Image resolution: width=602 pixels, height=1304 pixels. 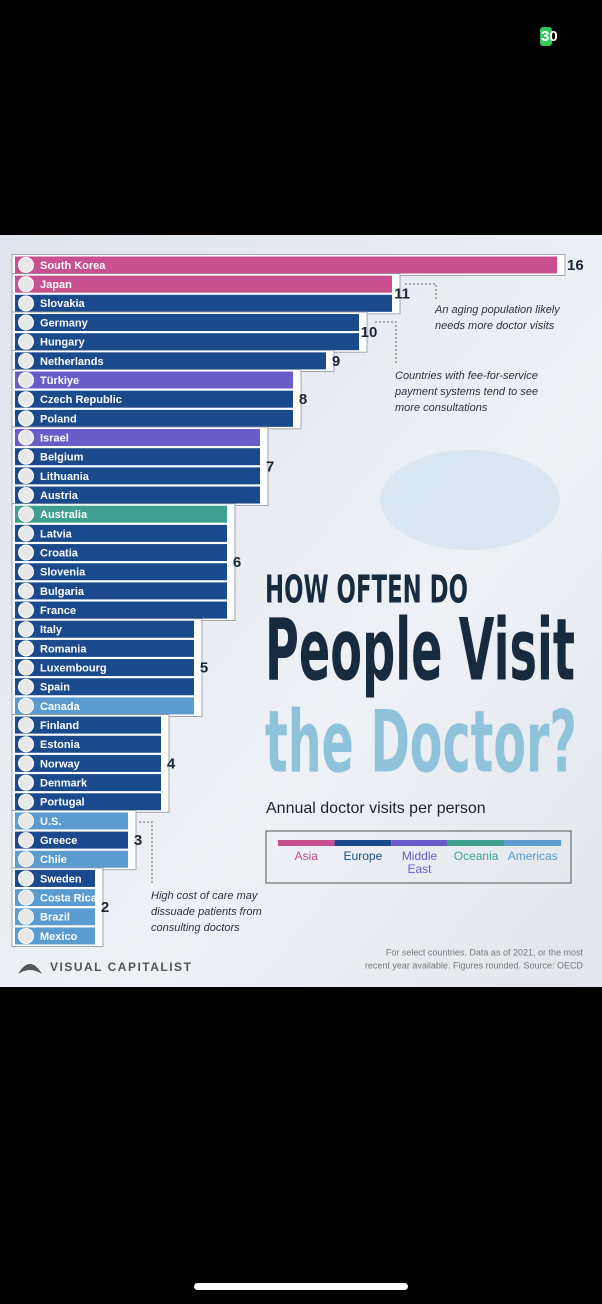 What do you see at coordinates (61, 879) in the screenshot?
I see `country-label: Sweden` at bounding box center [61, 879].